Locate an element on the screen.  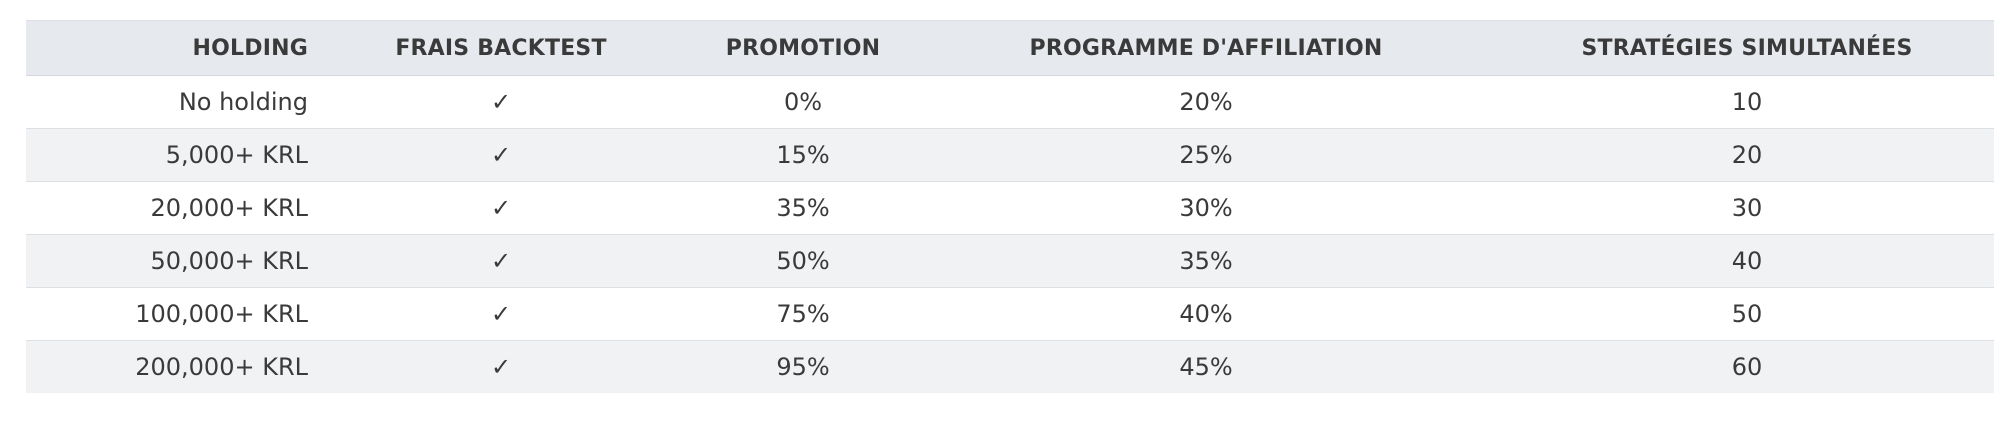
cell-holding: 100,000+ KRL is located at coordinates (167, 314).